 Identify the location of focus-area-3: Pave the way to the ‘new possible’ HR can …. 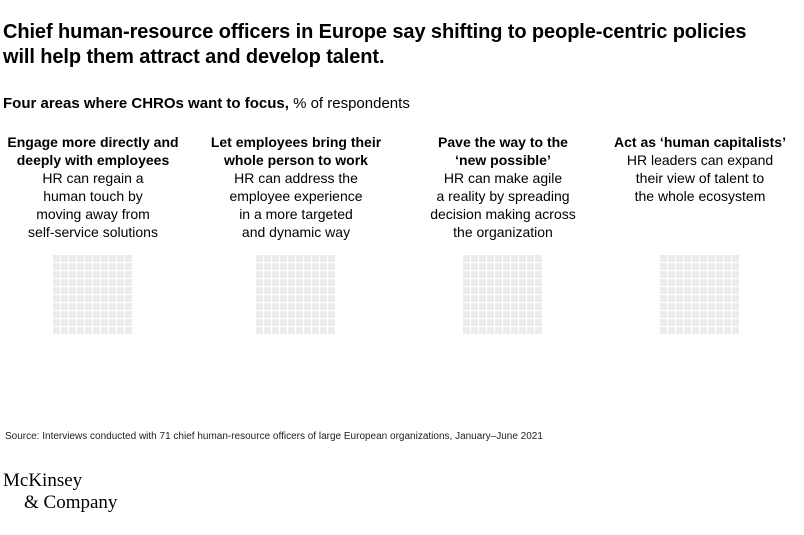
(503, 187).